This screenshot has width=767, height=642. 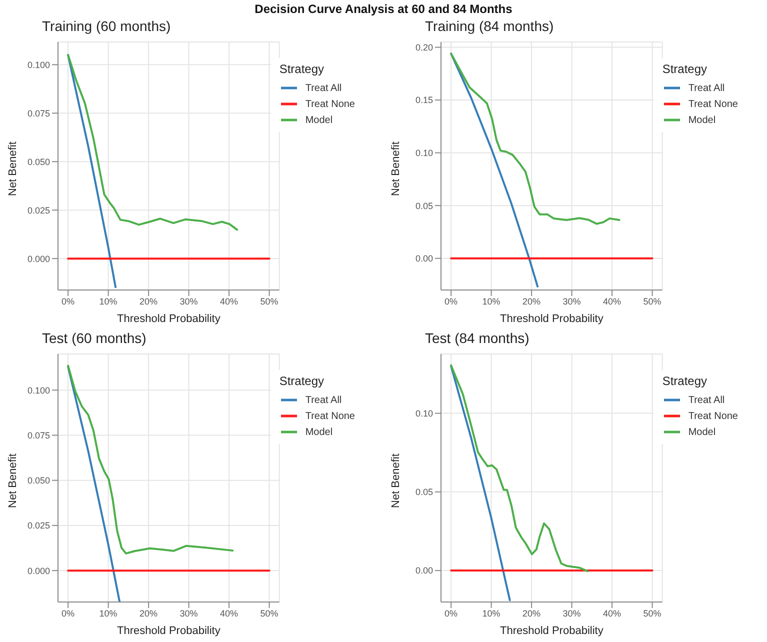 I want to click on chart-title: Training (84 months), so click(x=489, y=27).